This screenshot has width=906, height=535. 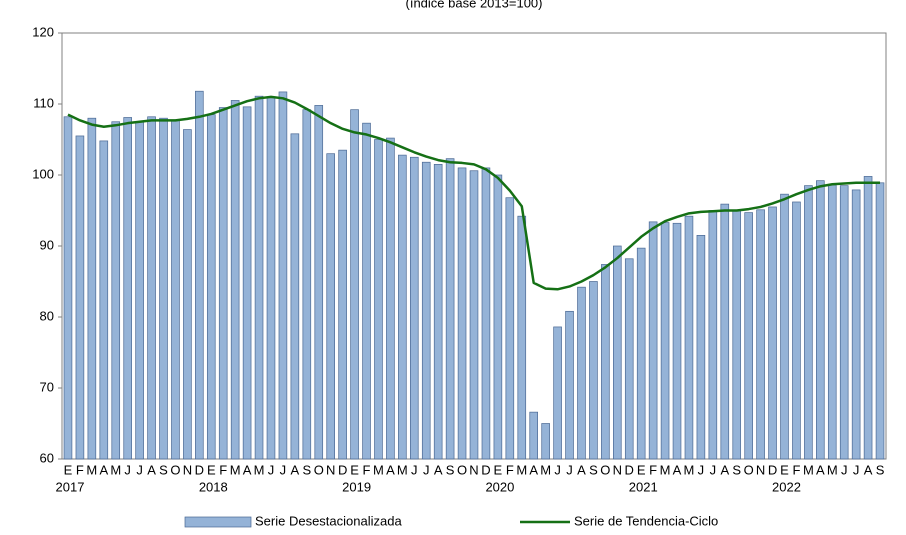 I want to click on year-label: 2018, so click(x=213, y=486).